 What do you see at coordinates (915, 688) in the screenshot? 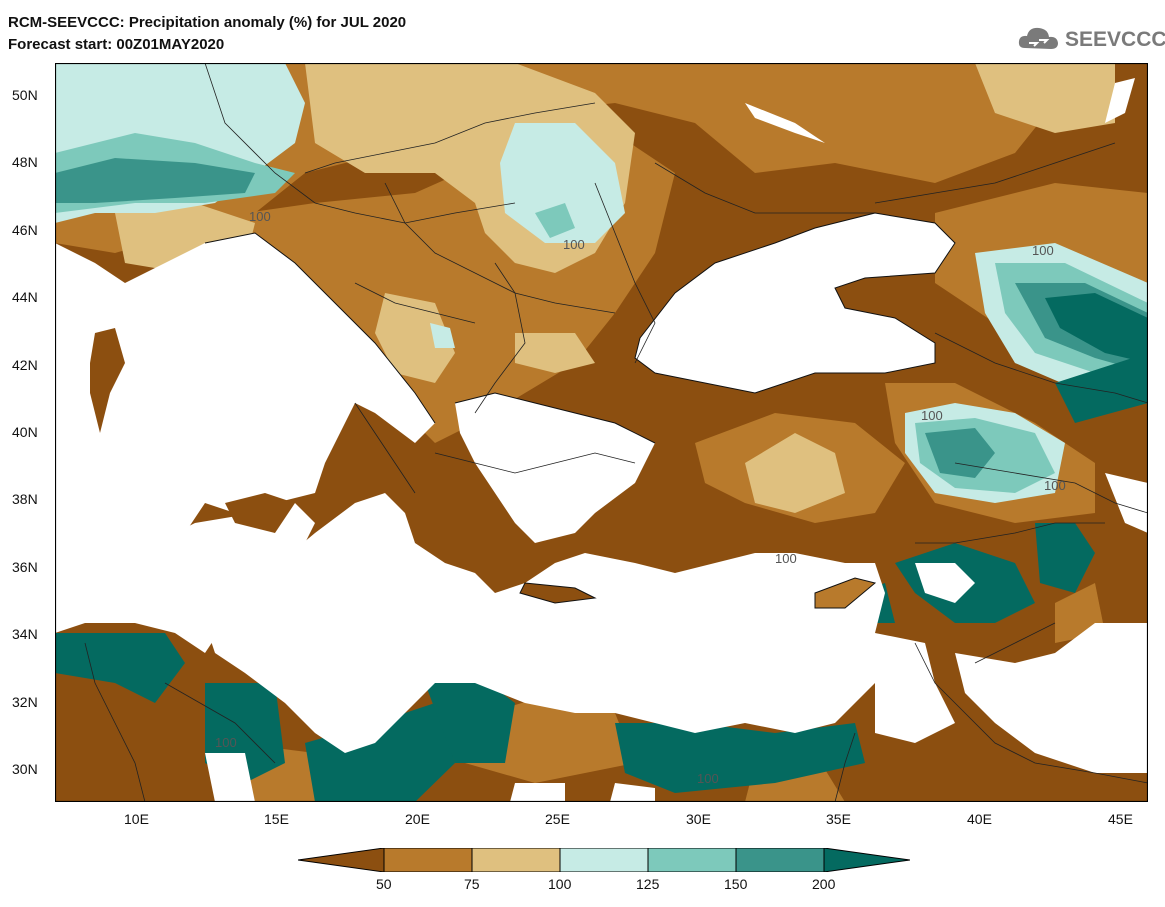
I see `no-data-levant` at bounding box center [915, 688].